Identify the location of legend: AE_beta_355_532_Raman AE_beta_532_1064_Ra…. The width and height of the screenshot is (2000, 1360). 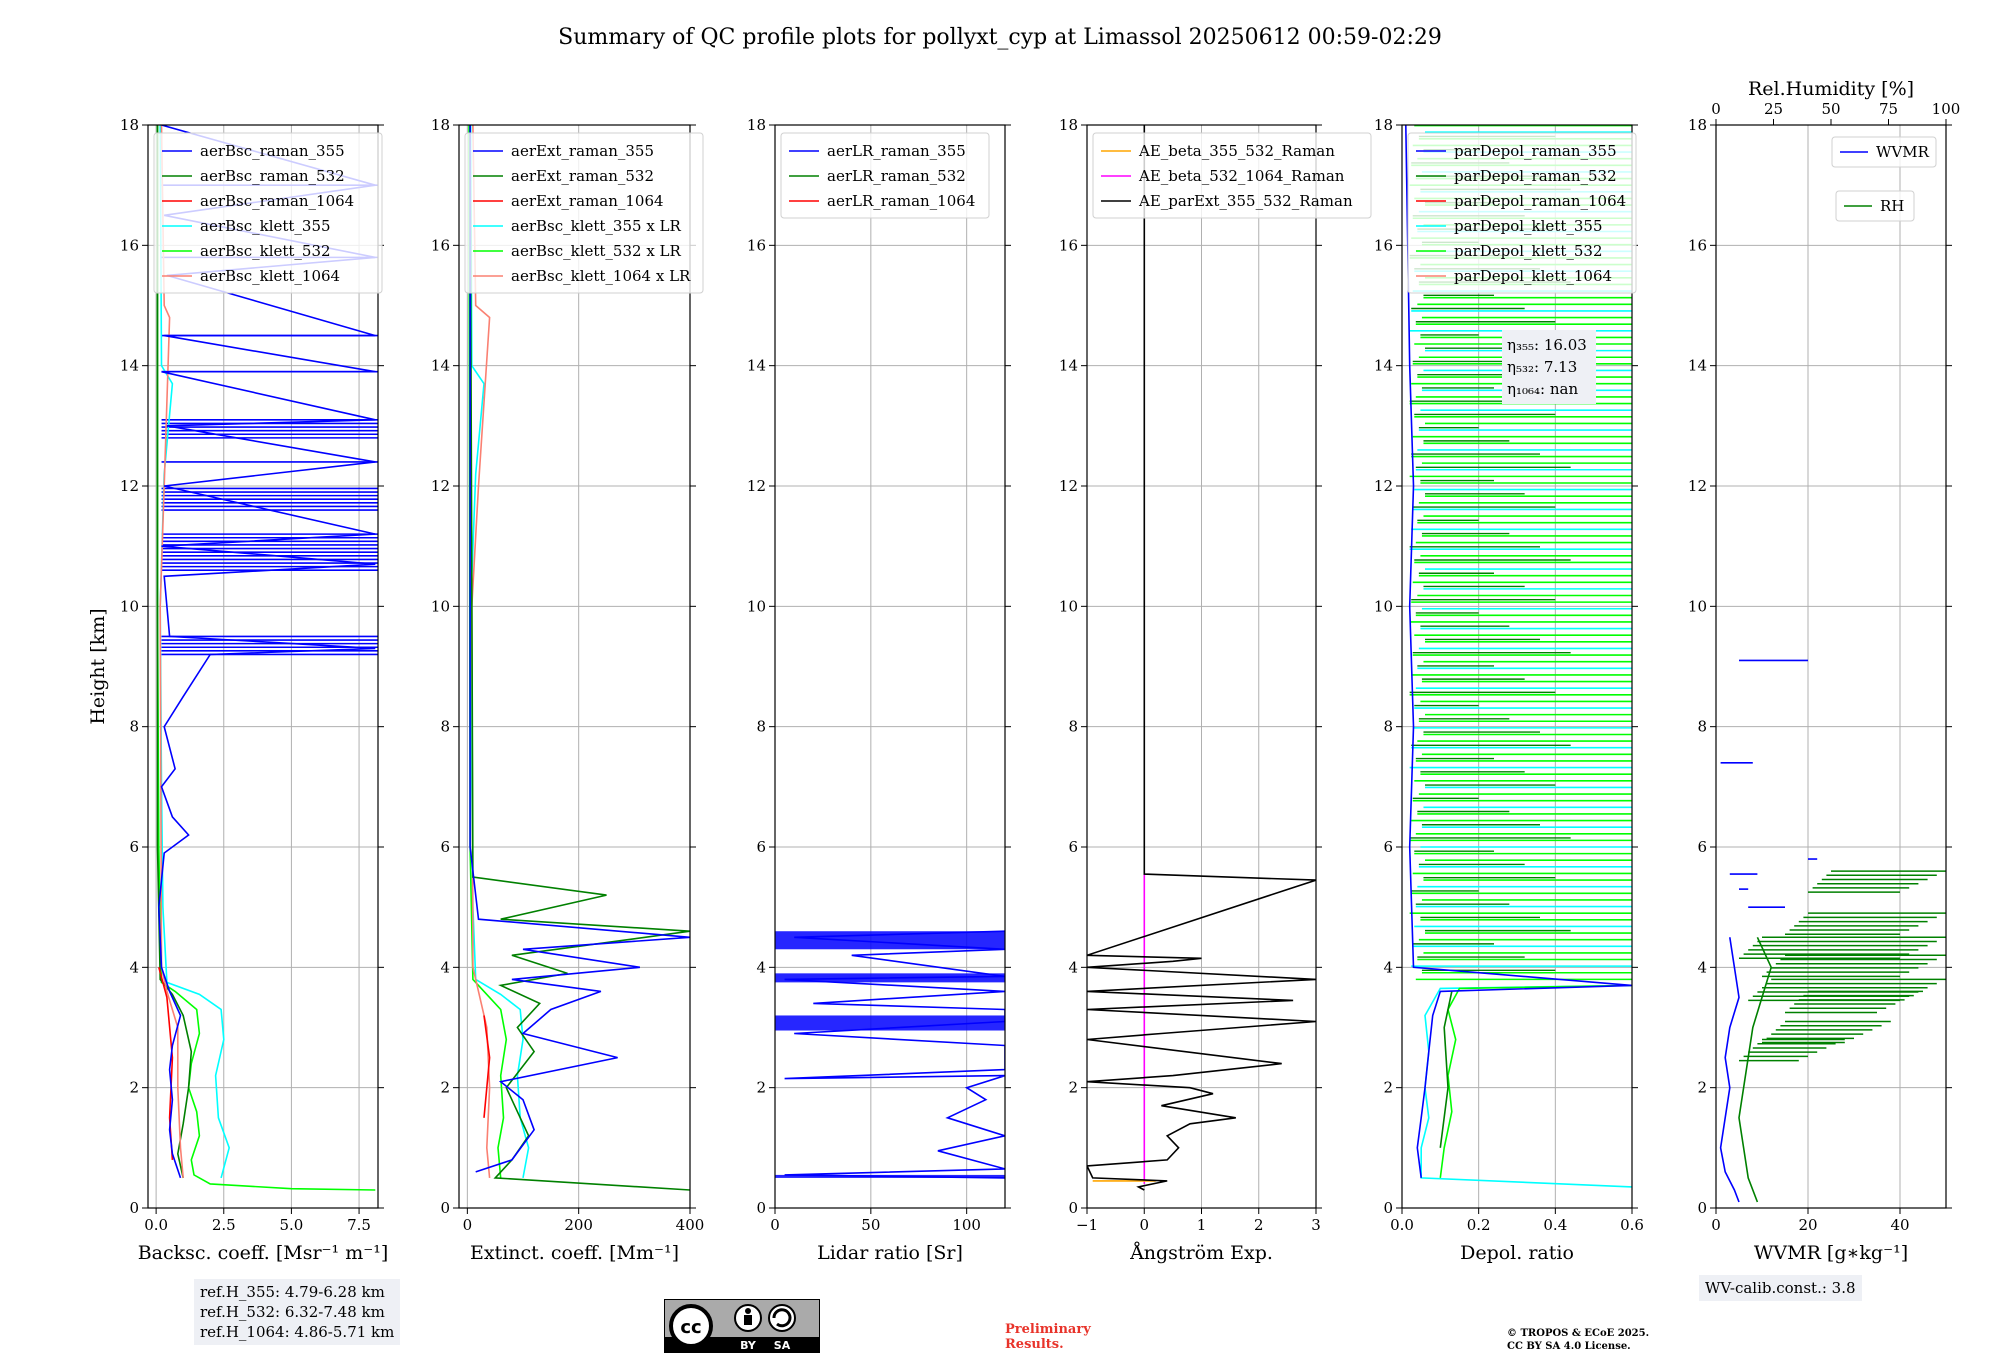
(1232, 175).